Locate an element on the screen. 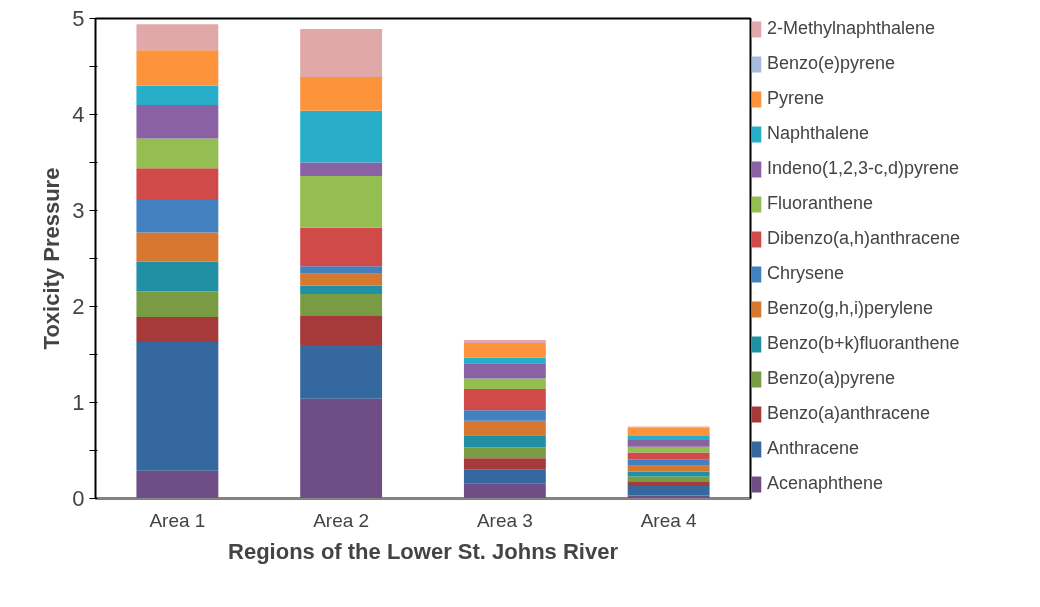 This screenshot has width=1040, height=607. legend-label: Benzo(a)pyrene is located at coordinates (831, 378).